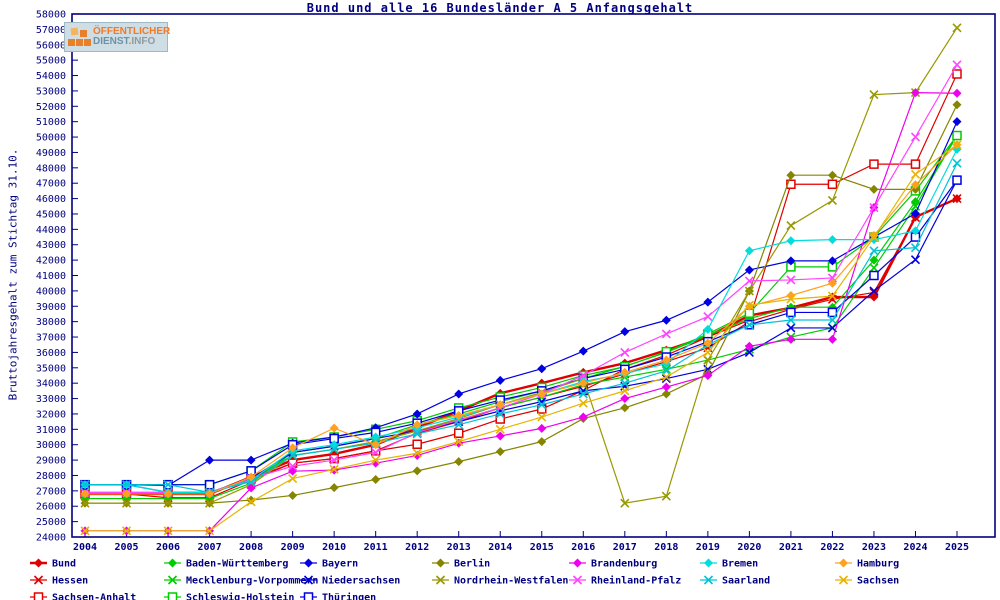  I want to click on legend-item-Mecklenburg-Vorpommern: Mecklenburg-Vorpommern, so click(241, 581).